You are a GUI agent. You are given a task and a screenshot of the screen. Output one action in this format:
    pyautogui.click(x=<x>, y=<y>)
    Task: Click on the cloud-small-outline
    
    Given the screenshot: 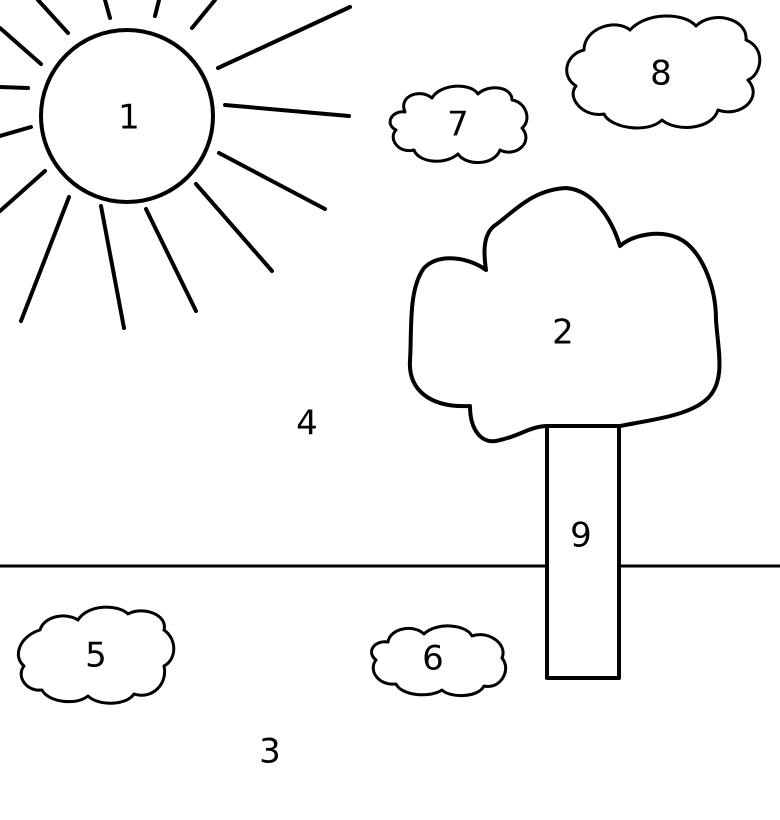 What is the action you would take?
    pyautogui.click(x=458, y=124)
    